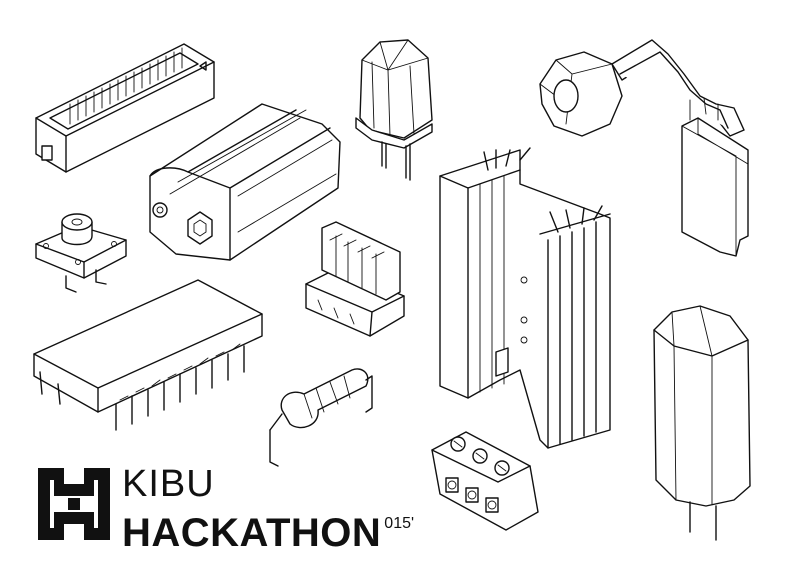 This screenshot has width=792, height=576. I want to click on event-year: 015', so click(399, 523).